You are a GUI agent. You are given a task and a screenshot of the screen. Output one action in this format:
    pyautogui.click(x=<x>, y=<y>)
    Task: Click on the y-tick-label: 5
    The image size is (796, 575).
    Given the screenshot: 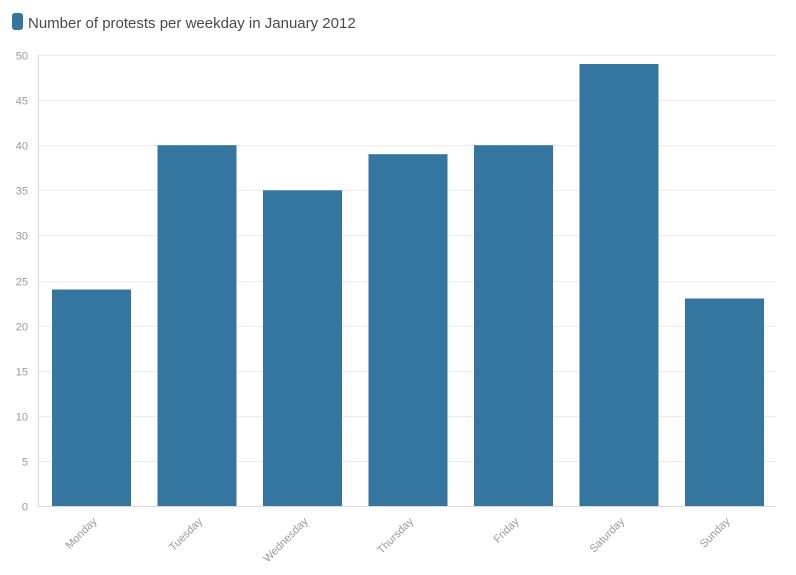 What is the action you would take?
    pyautogui.click(x=25, y=463)
    